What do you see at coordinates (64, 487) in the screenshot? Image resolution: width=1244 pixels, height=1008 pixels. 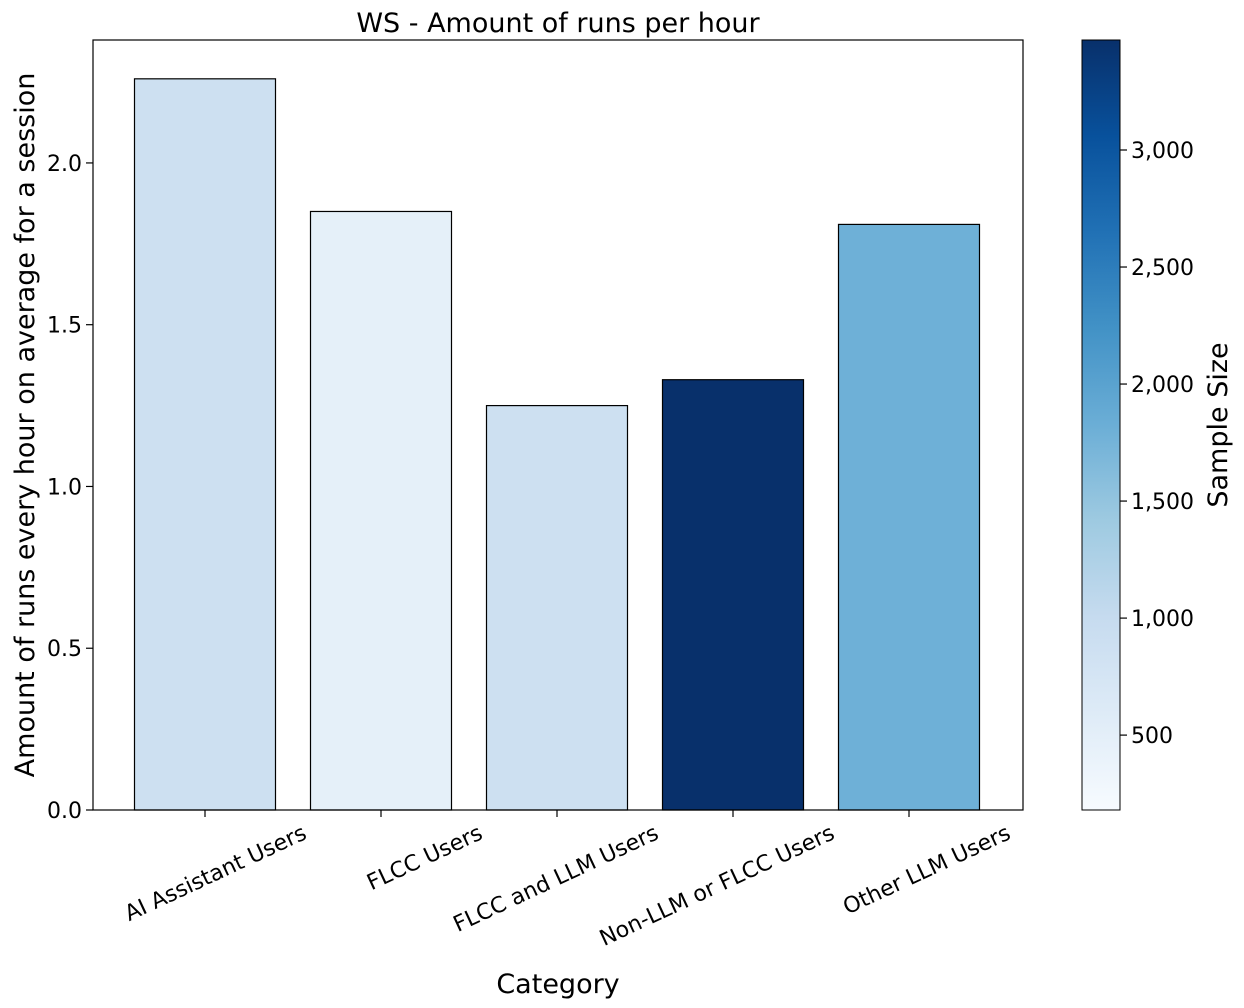 I see `y-tick-label: 1.0` at bounding box center [64, 487].